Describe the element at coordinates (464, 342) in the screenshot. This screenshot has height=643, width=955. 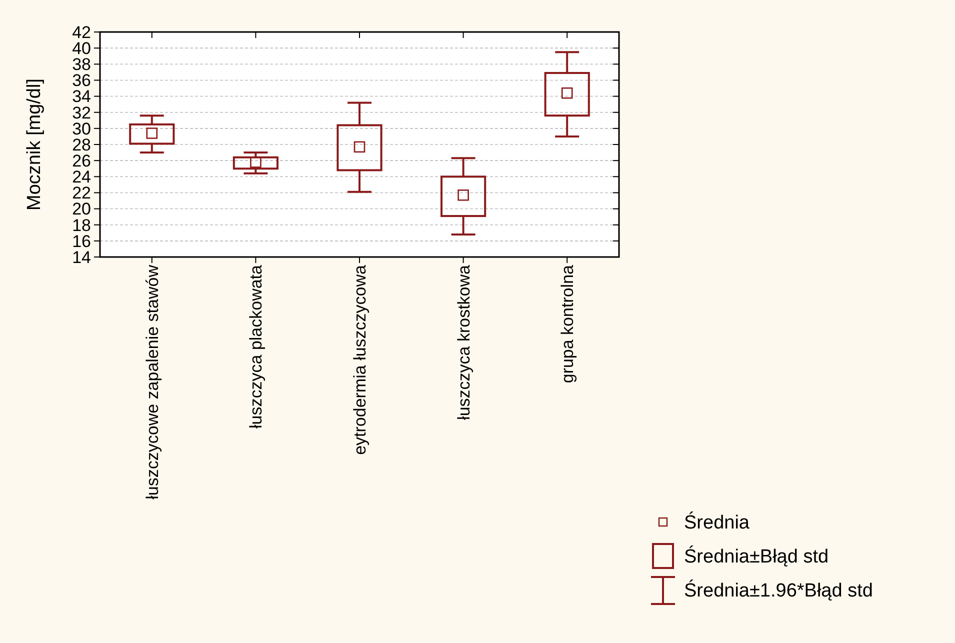
I see `x-tick-label: łuszczyca krostkowa` at that location.